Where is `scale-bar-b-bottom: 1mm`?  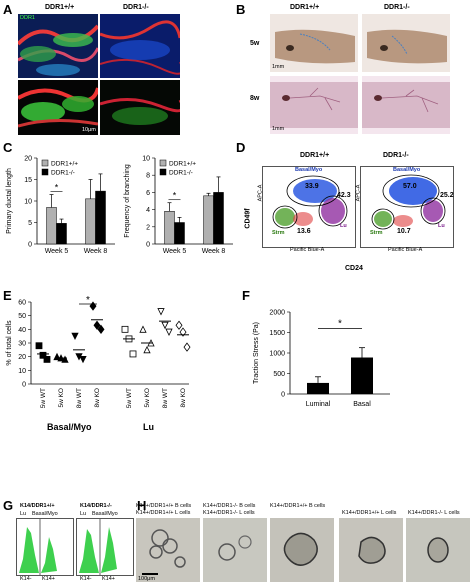 scale-bar-b-bottom: 1mm is located at coordinates (278, 129).